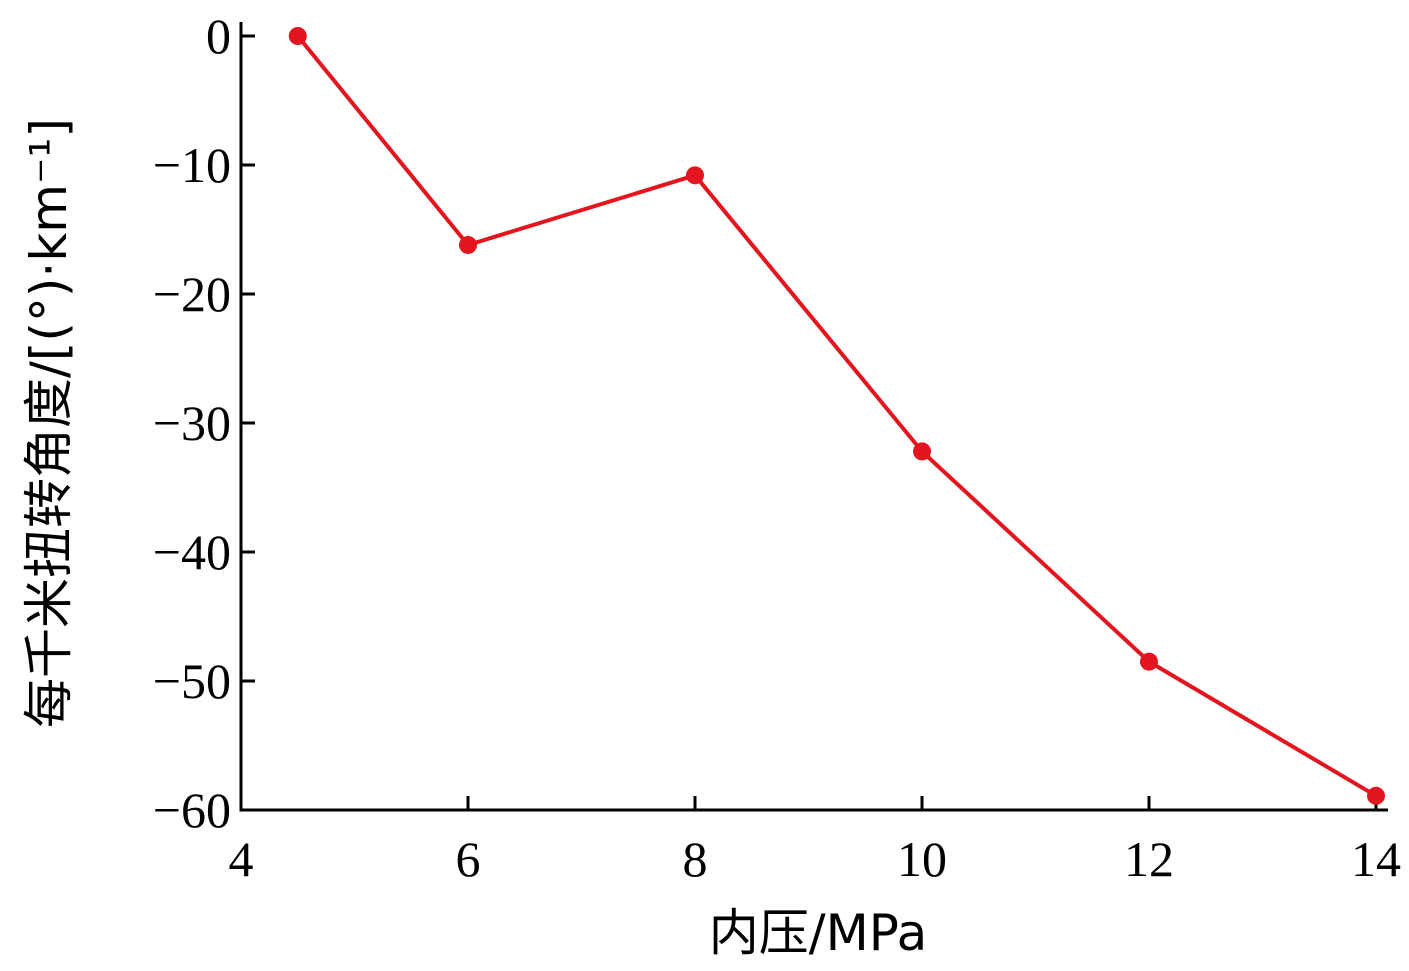 This screenshot has height=971, width=1409. I want to click on x-tick-label: 4, so click(241, 859).